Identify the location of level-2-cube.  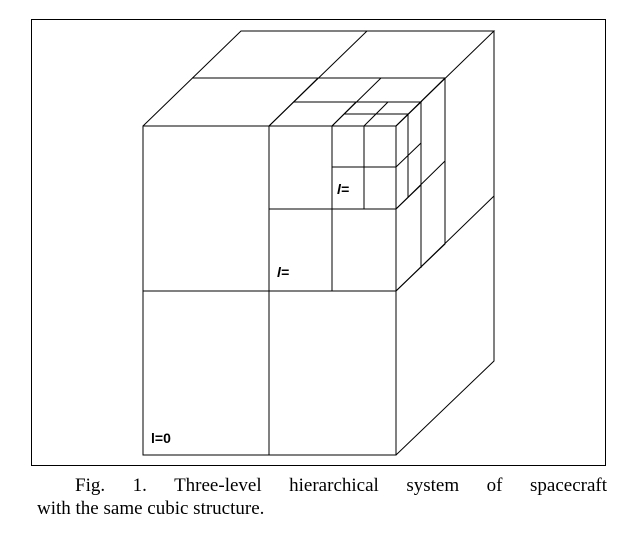
(377, 155).